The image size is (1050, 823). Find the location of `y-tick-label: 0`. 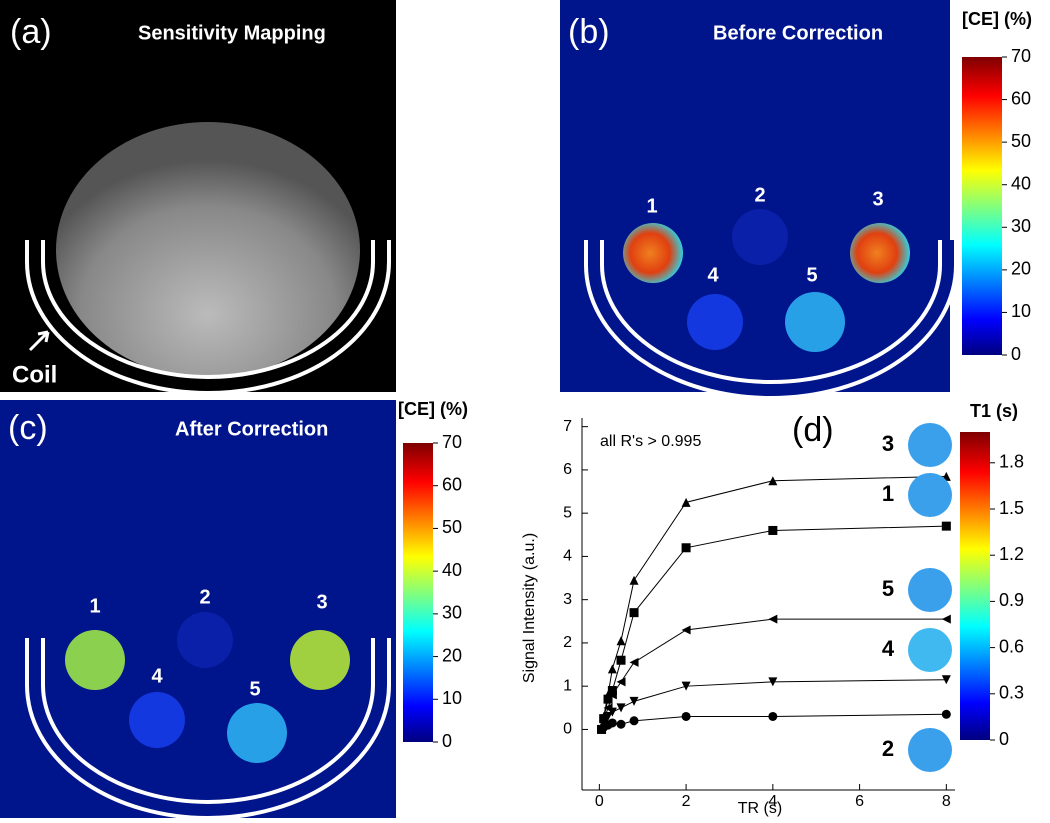

y-tick-label: 0 is located at coordinates (567, 729).